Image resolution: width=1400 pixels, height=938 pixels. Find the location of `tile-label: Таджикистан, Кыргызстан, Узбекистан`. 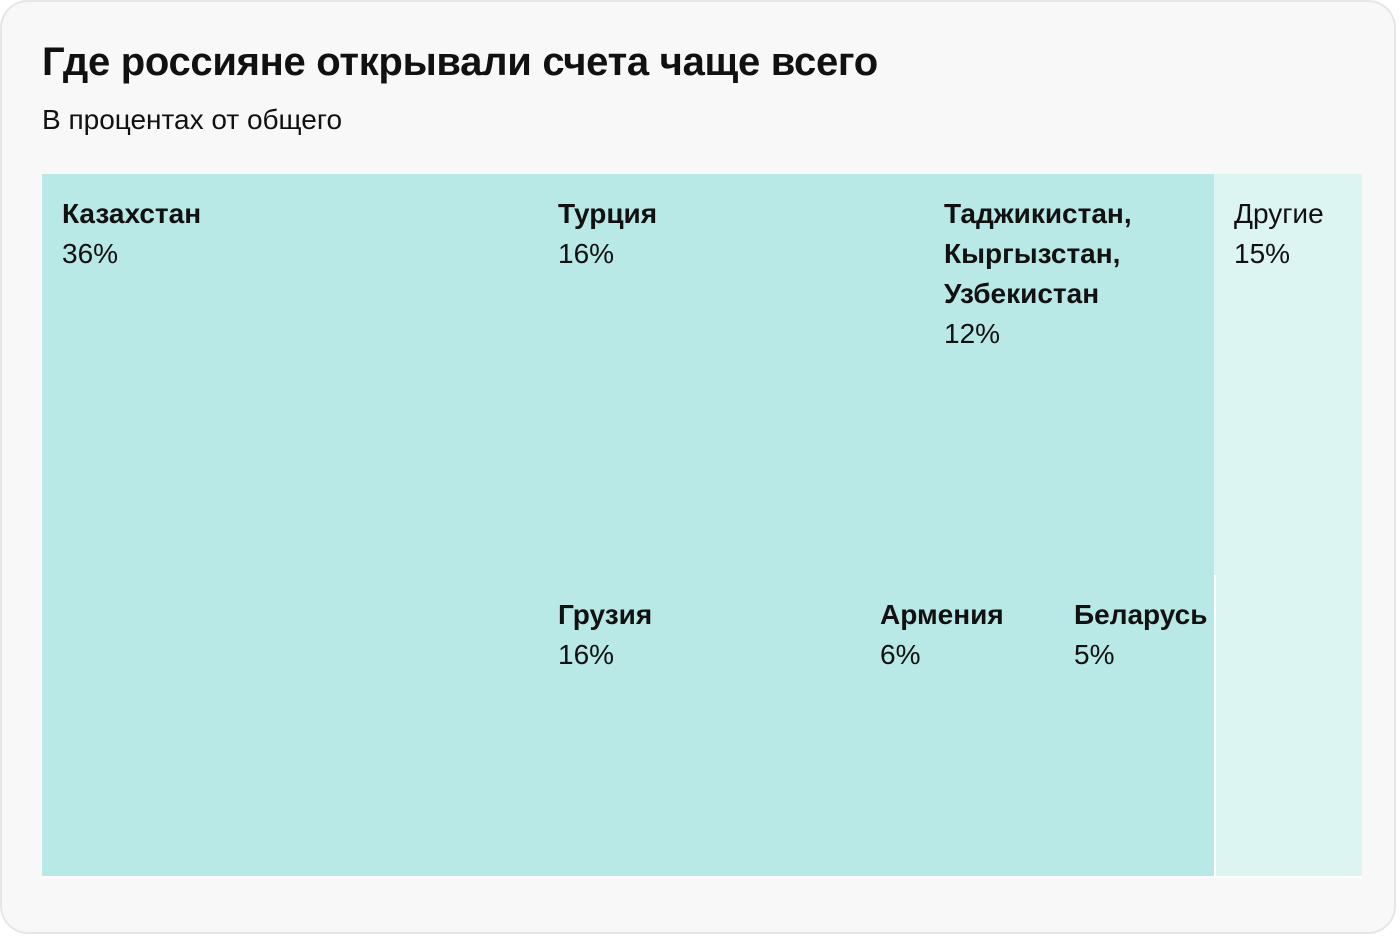

tile-label: Таджикистан, Кыргызстан, Узбекистан is located at coordinates (1038, 253).